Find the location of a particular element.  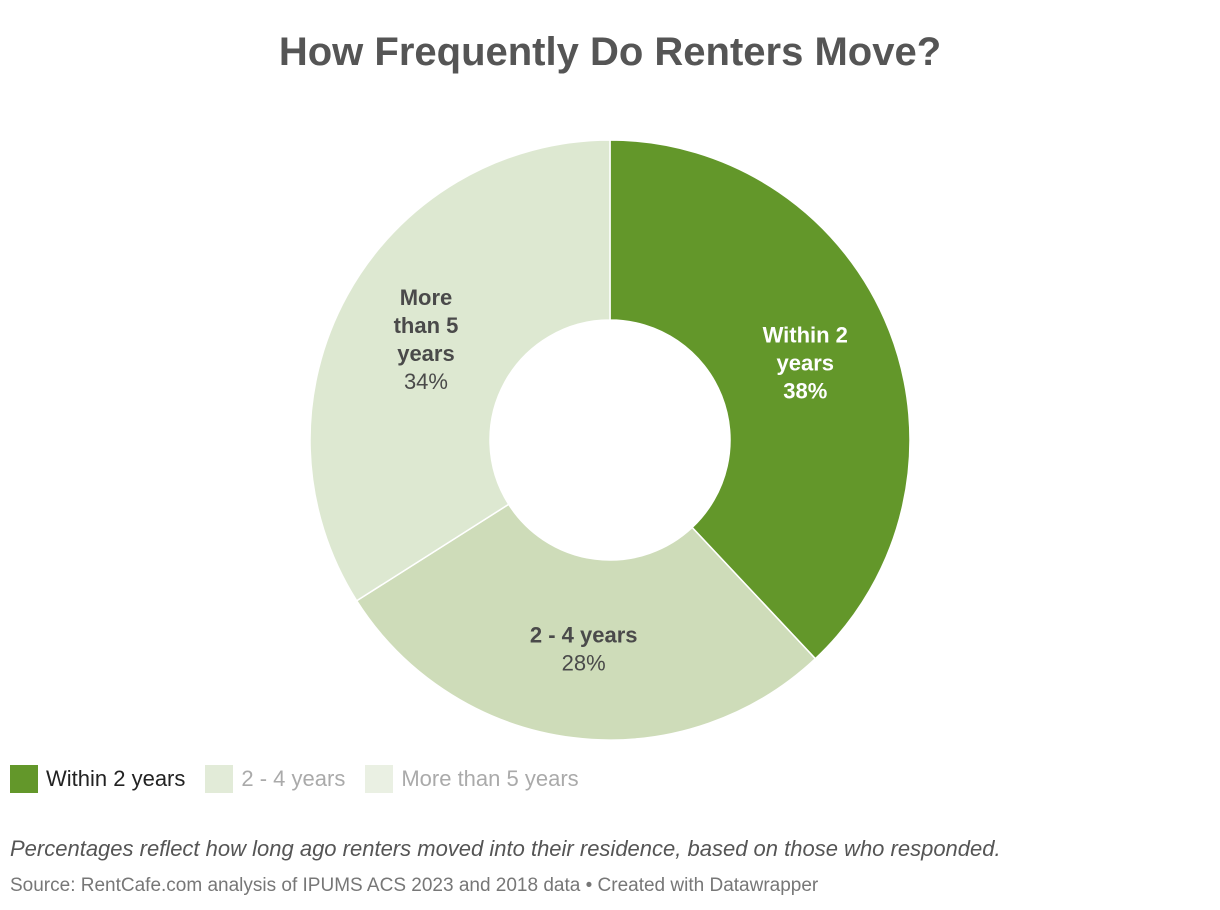

slice-label-name: Within 2 is located at coordinates (805, 335).